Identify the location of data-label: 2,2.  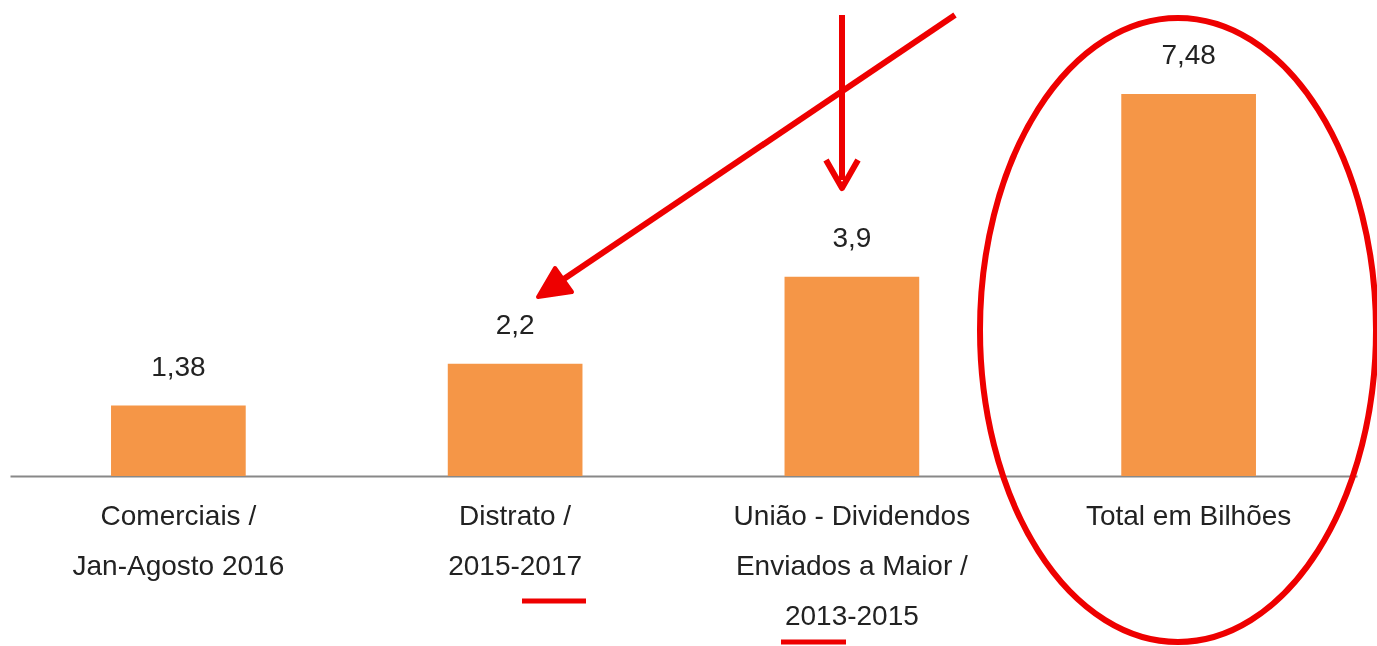
(515, 324).